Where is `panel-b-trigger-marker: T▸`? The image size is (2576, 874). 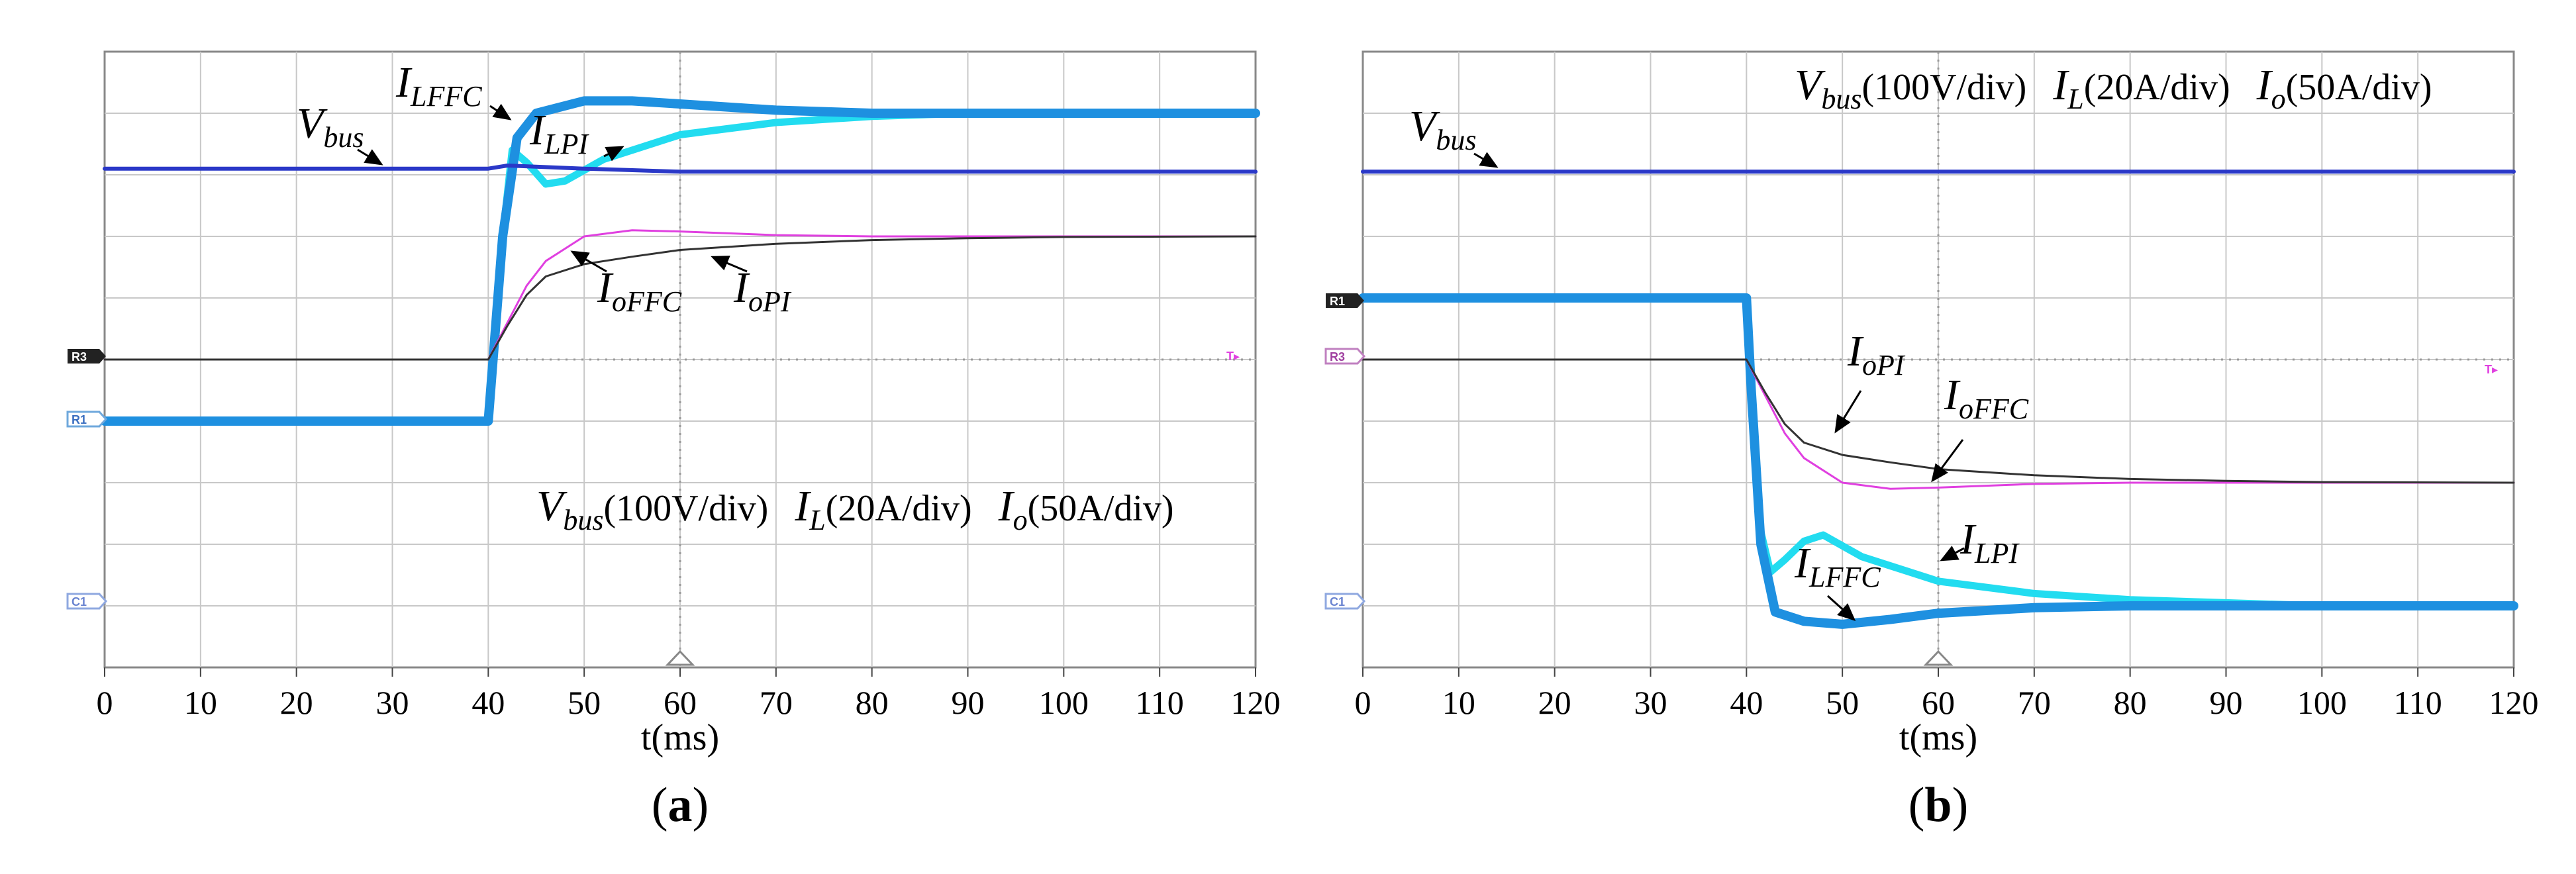 panel-b-trigger-marker: T▸ is located at coordinates (2491, 369).